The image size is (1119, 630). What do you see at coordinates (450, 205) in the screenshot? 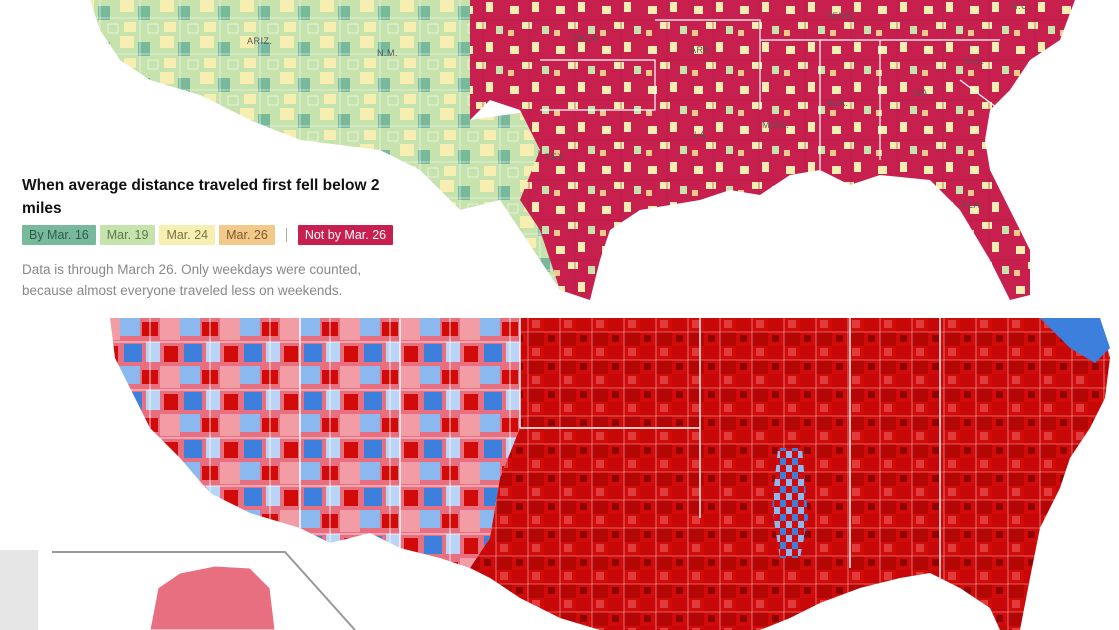
I see `texas-west-region` at bounding box center [450, 205].